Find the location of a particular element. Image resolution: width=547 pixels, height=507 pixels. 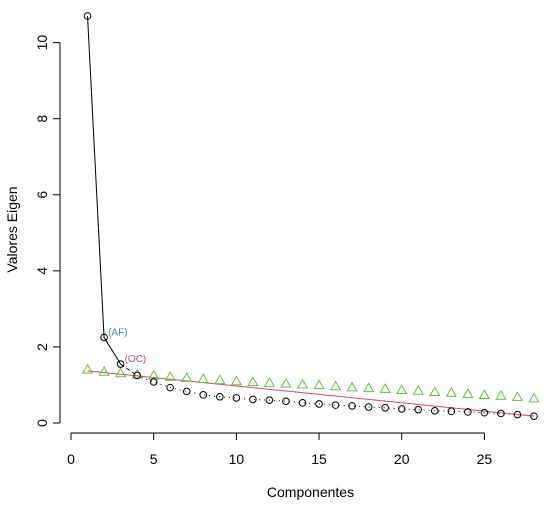

x-tick-label: 5 is located at coordinates (154, 459).